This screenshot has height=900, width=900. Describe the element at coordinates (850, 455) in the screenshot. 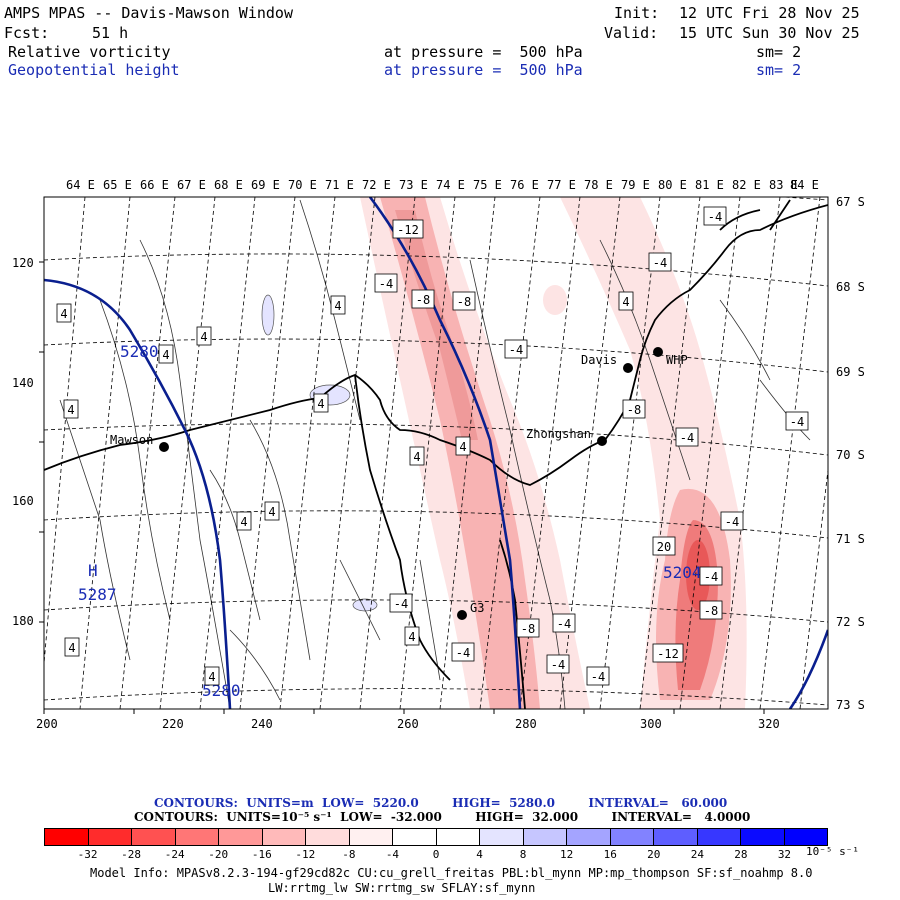

I see `lat-label: 70 S` at that location.